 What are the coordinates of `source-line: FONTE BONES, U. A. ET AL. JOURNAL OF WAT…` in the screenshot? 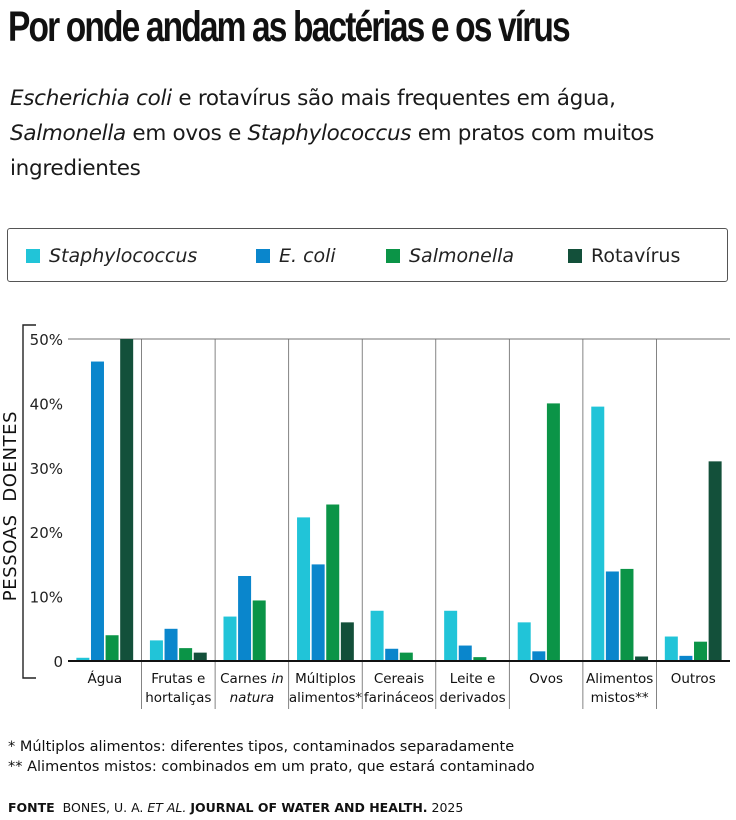 It's located at (235, 807).